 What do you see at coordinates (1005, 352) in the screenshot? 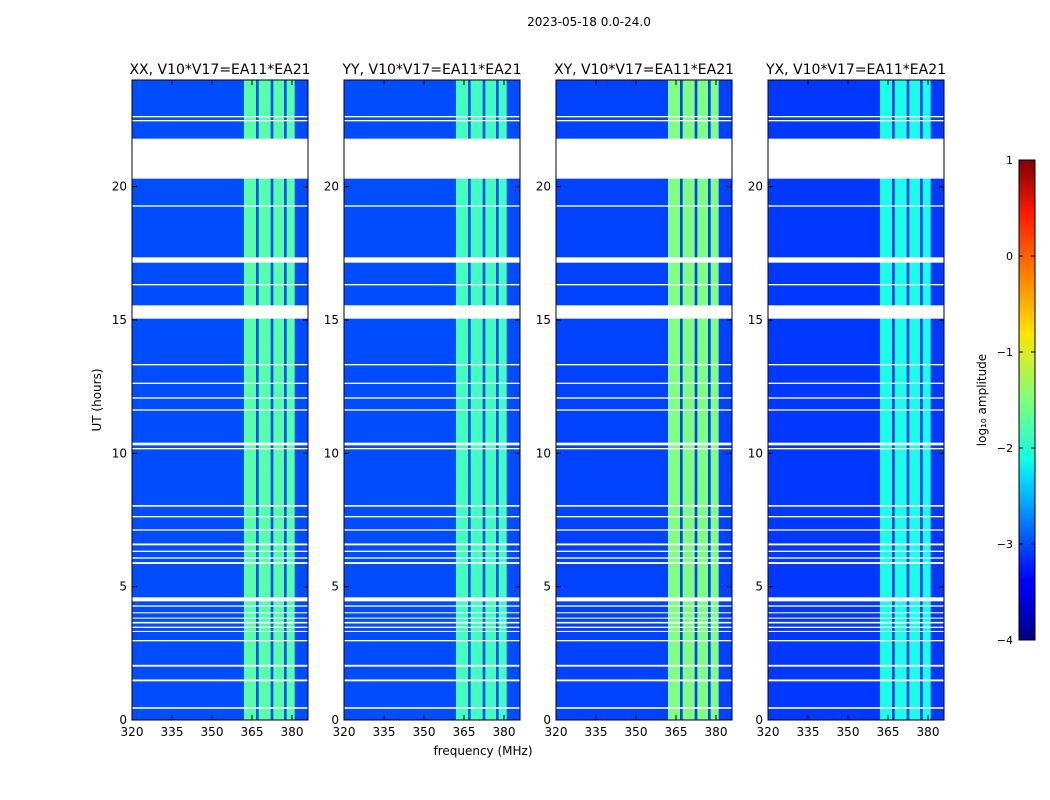
I see `colorbar-tick-label: −1` at bounding box center [1005, 352].